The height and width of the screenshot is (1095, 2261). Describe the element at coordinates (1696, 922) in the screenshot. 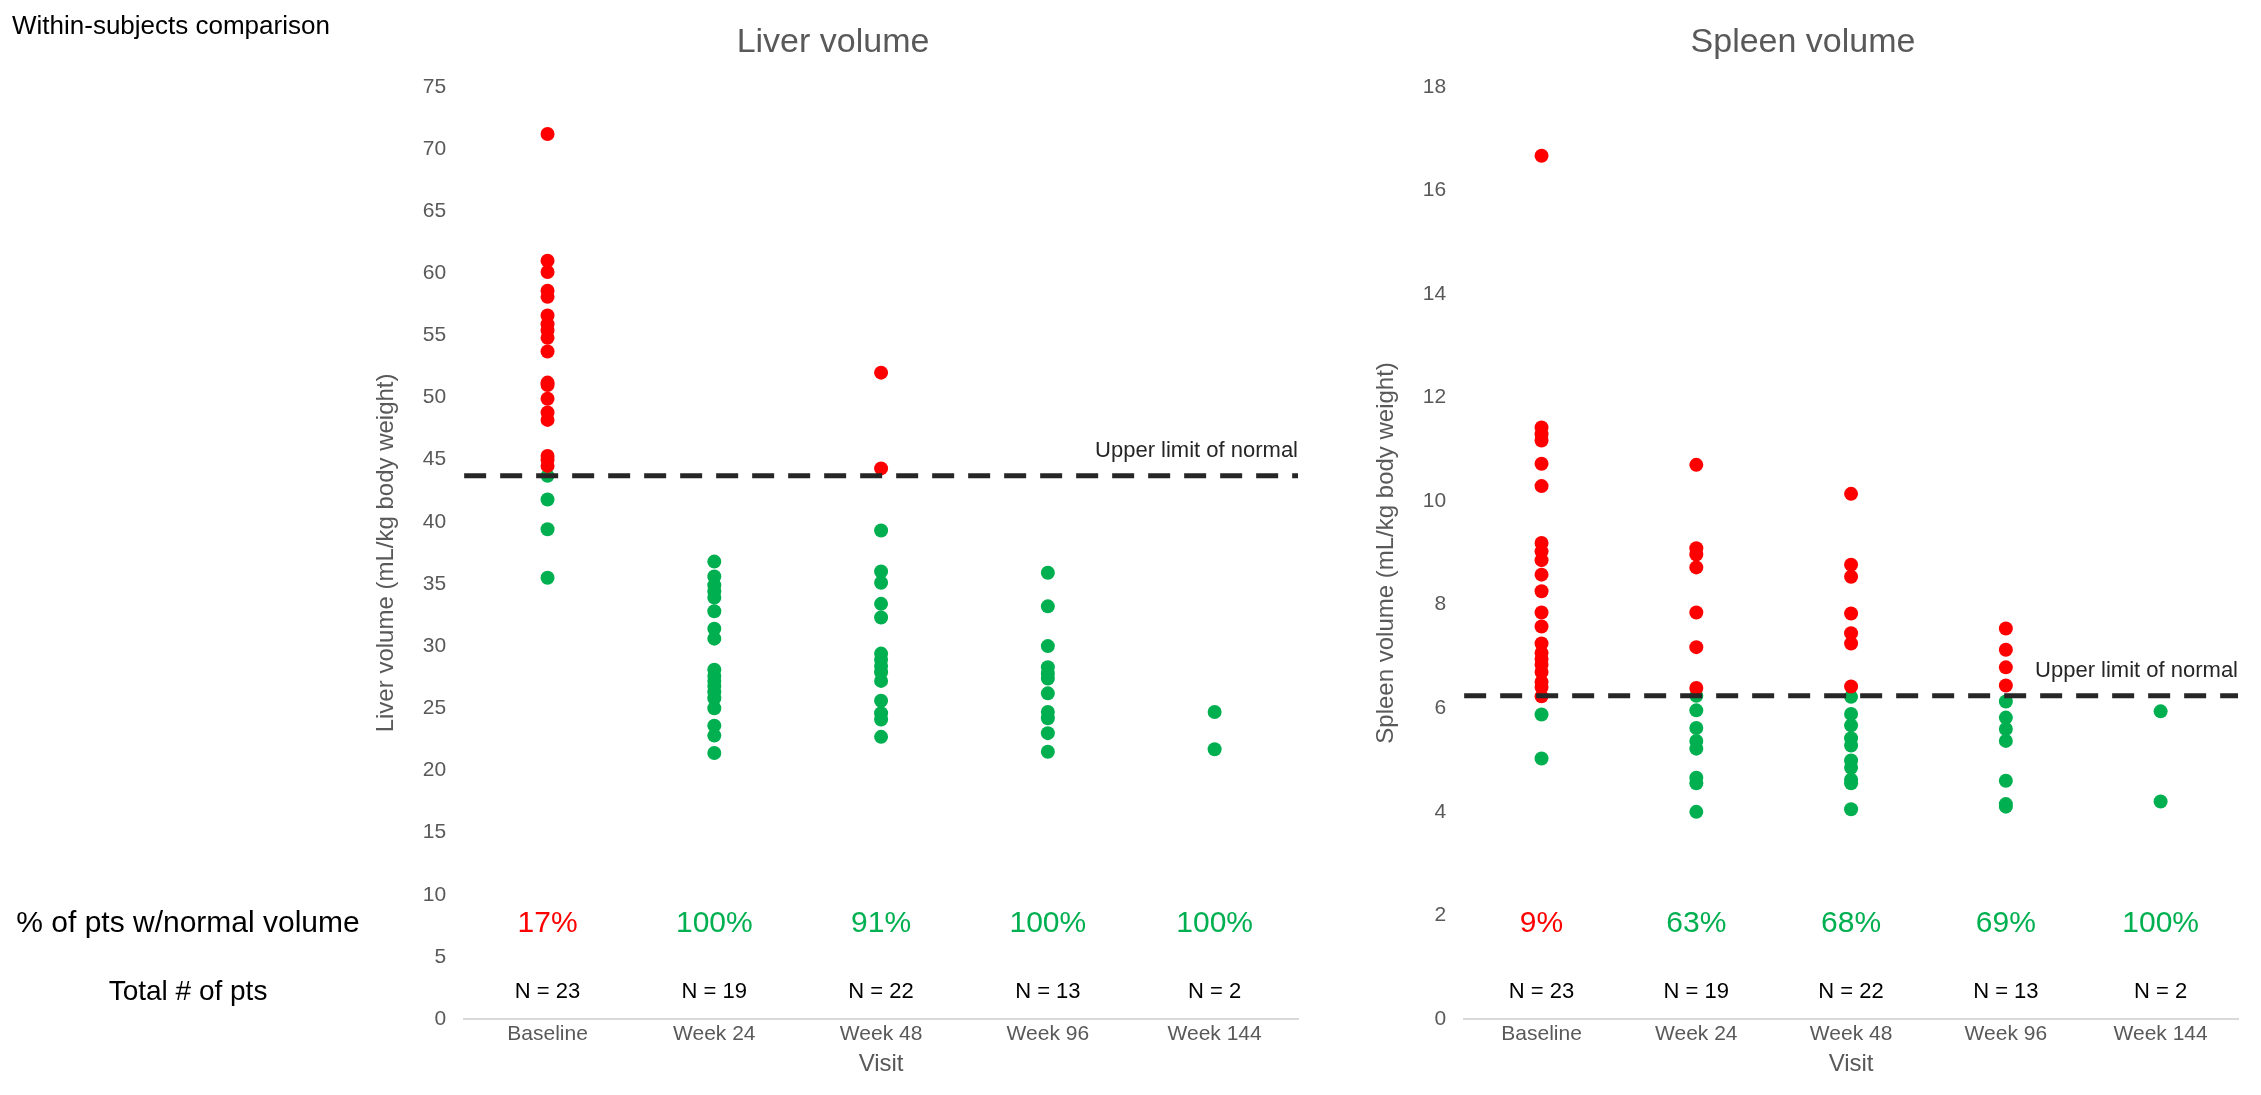

I see `annotation: 63%` at that location.